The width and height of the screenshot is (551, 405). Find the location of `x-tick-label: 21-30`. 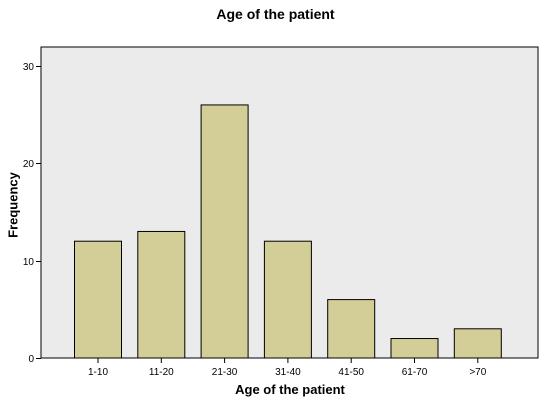

x-tick-label: 21-30 is located at coordinates (225, 372).